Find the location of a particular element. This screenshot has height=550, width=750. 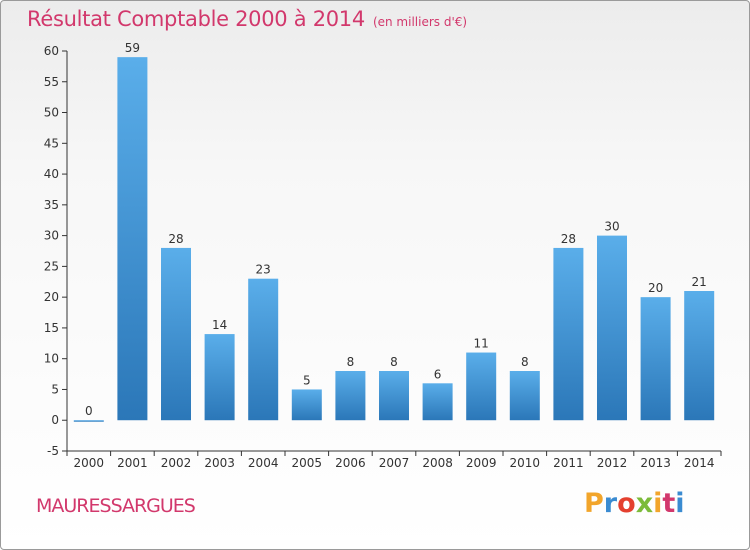

bar-value-label: 59 is located at coordinates (132, 48).